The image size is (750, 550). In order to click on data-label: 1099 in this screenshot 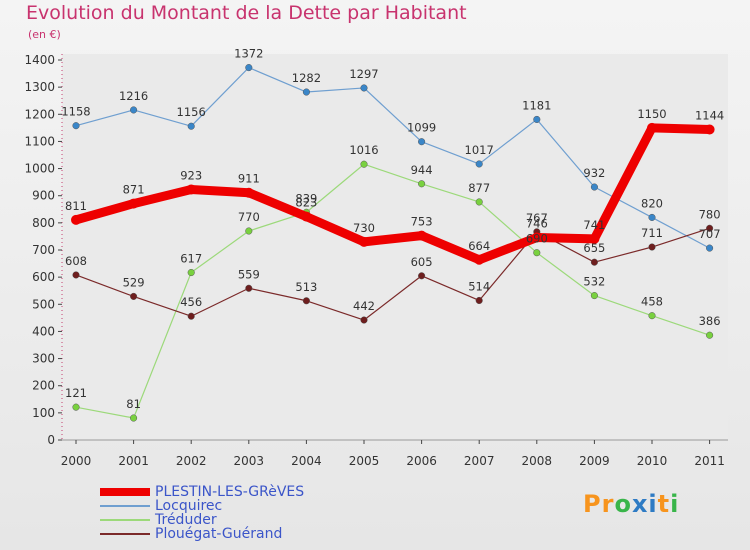, I will do `click(421, 128)`.